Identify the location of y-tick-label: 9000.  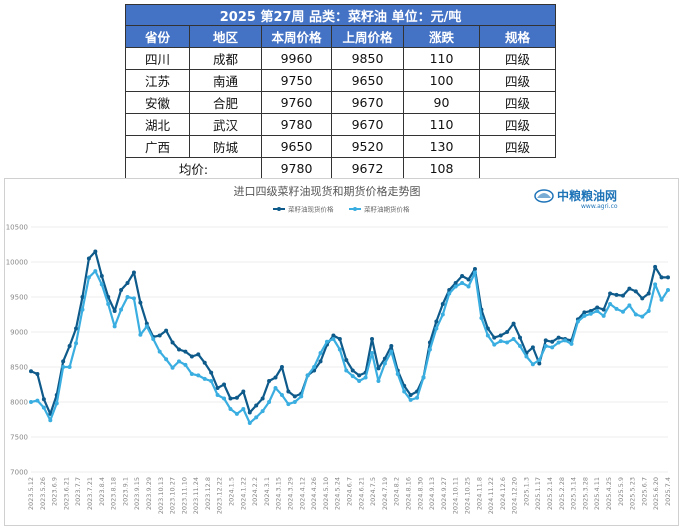
(19, 333).